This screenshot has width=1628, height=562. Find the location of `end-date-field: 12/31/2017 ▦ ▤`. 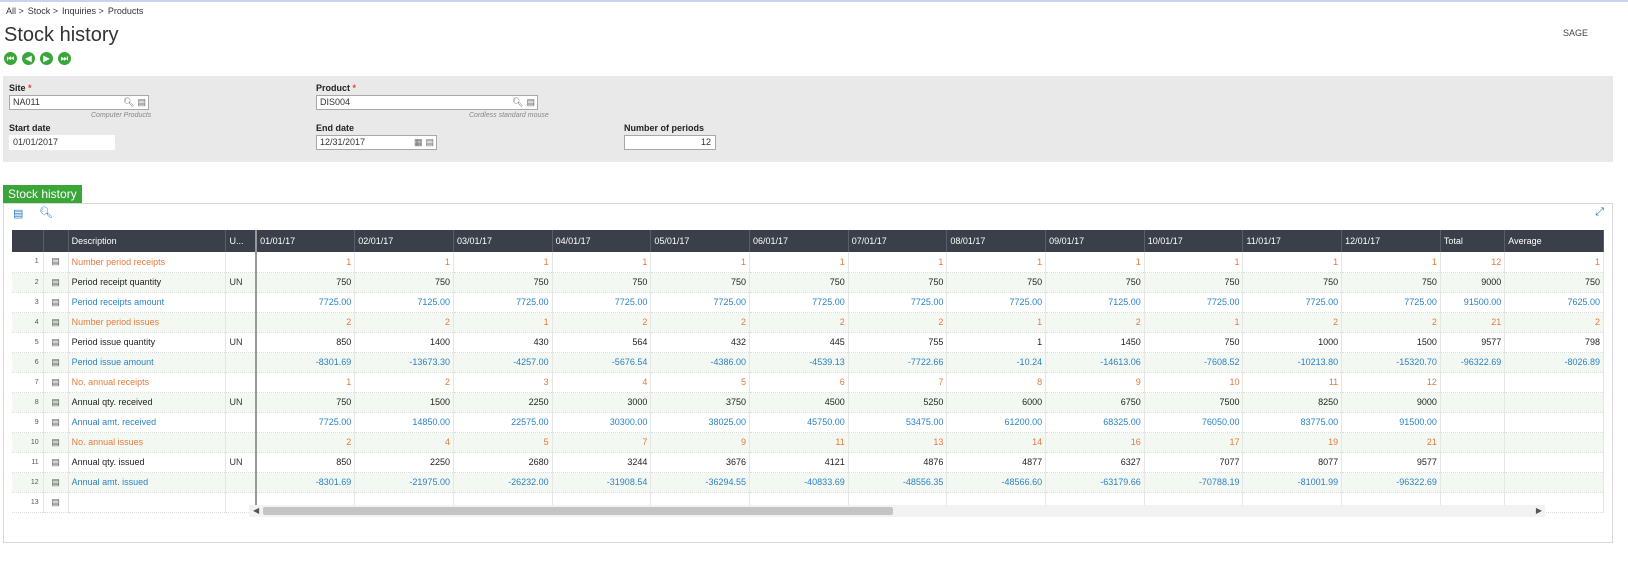

end-date-field: 12/31/2017 ▦ ▤ is located at coordinates (376, 142).